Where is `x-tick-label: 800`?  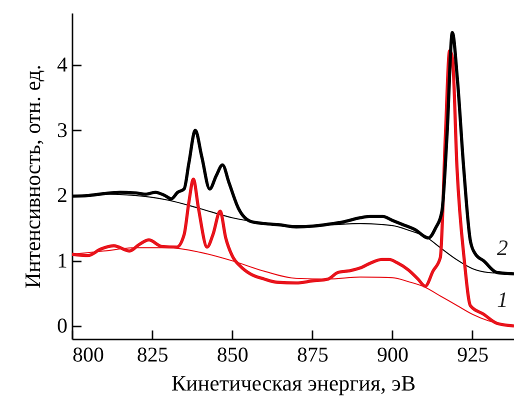 x-tick-label: 800 is located at coordinates (88, 354).